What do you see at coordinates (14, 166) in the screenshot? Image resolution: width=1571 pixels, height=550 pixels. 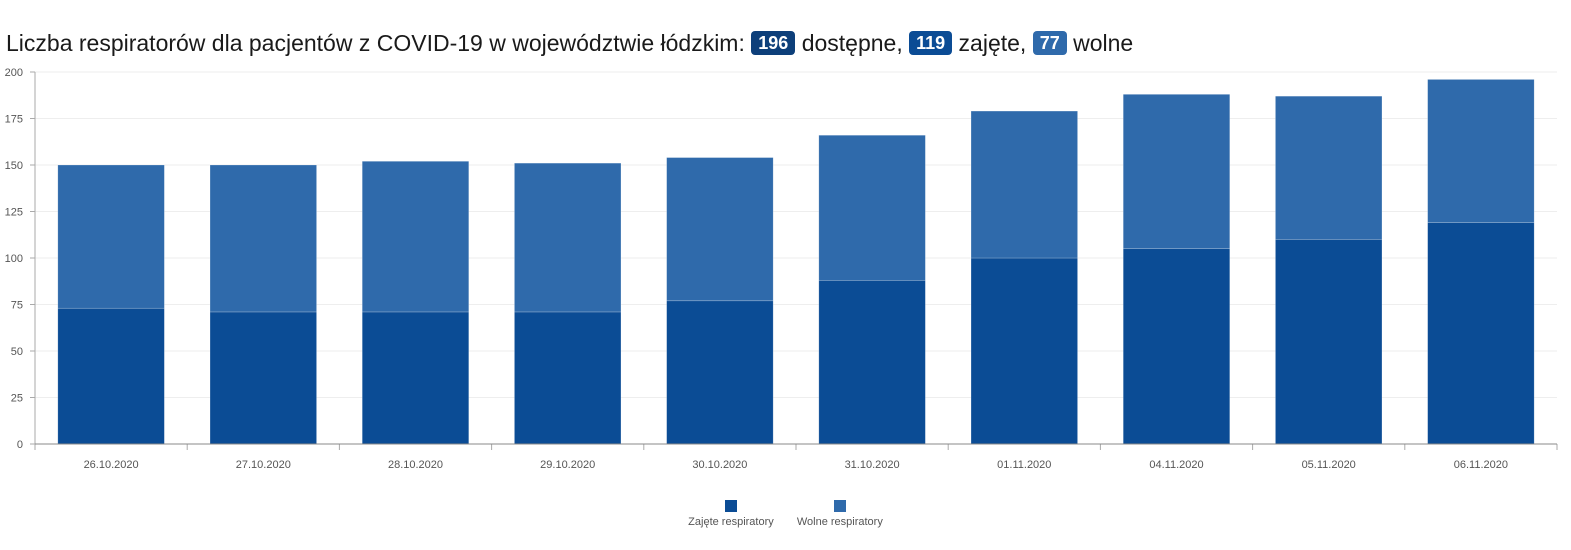 I see `y-tick-label: 150` at bounding box center [14, 166].